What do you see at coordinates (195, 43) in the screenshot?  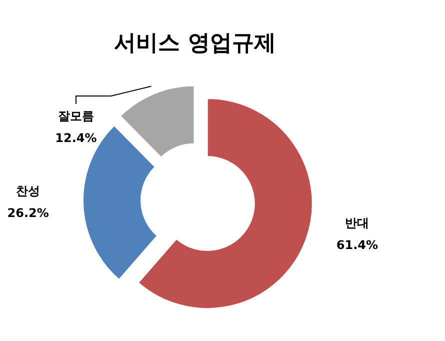 I see `chart-title: 서비스 영업규제` at bounding box center [195, 43].